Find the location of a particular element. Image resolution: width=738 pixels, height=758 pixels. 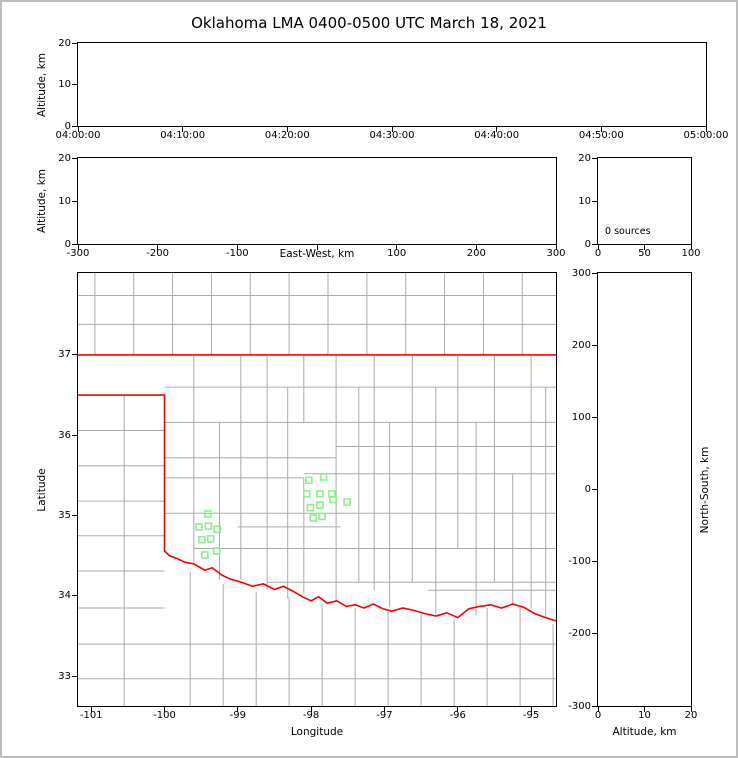

x-tick-label: -99 is located at coordinates (237, 715).